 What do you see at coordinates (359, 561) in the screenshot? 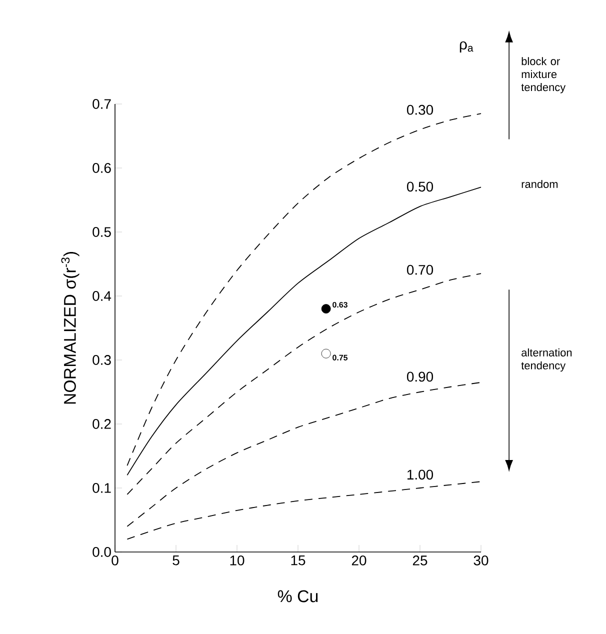
I see `x-tick-label: 20` at bounding box center [359, 561].